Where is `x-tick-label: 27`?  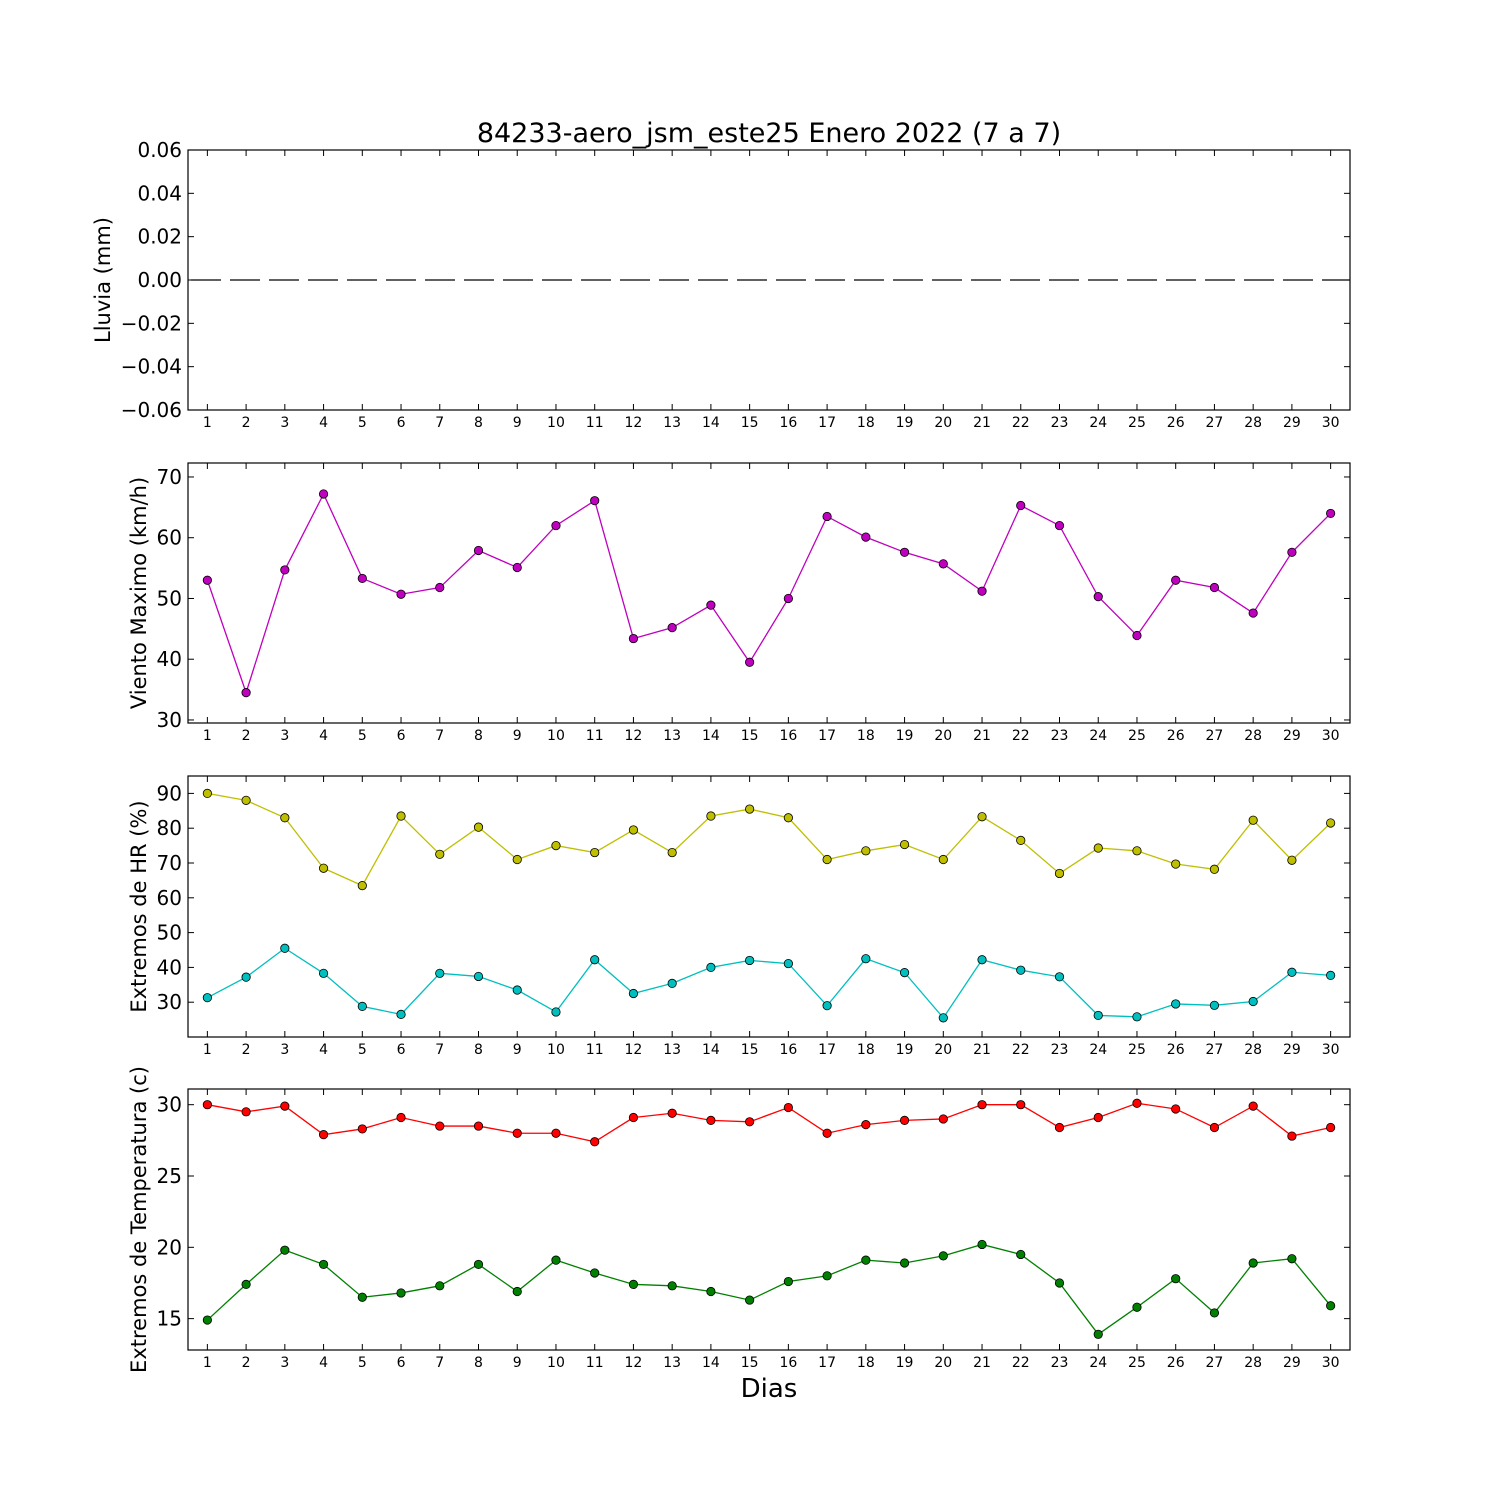 x-tick-label: 27 is located at coordinates (1215, 1050).